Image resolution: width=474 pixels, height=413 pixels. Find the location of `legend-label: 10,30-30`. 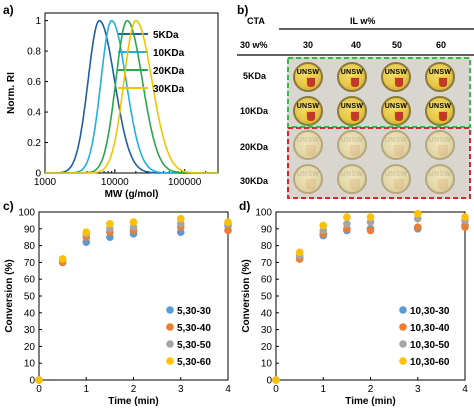

legend-label: 10,30-30 is located at coordinates (430, 311).